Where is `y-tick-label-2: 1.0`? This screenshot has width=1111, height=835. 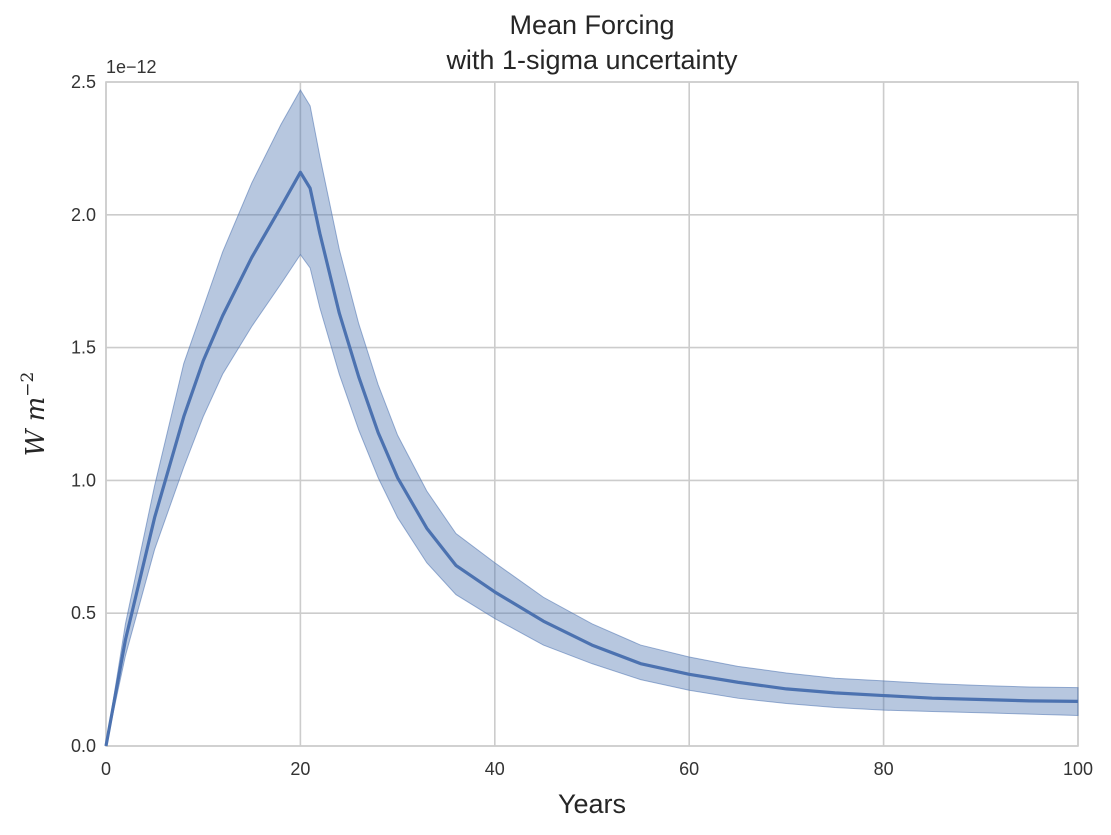
y-tick-label-2: 1.0 is located at coordinates (83, 480).